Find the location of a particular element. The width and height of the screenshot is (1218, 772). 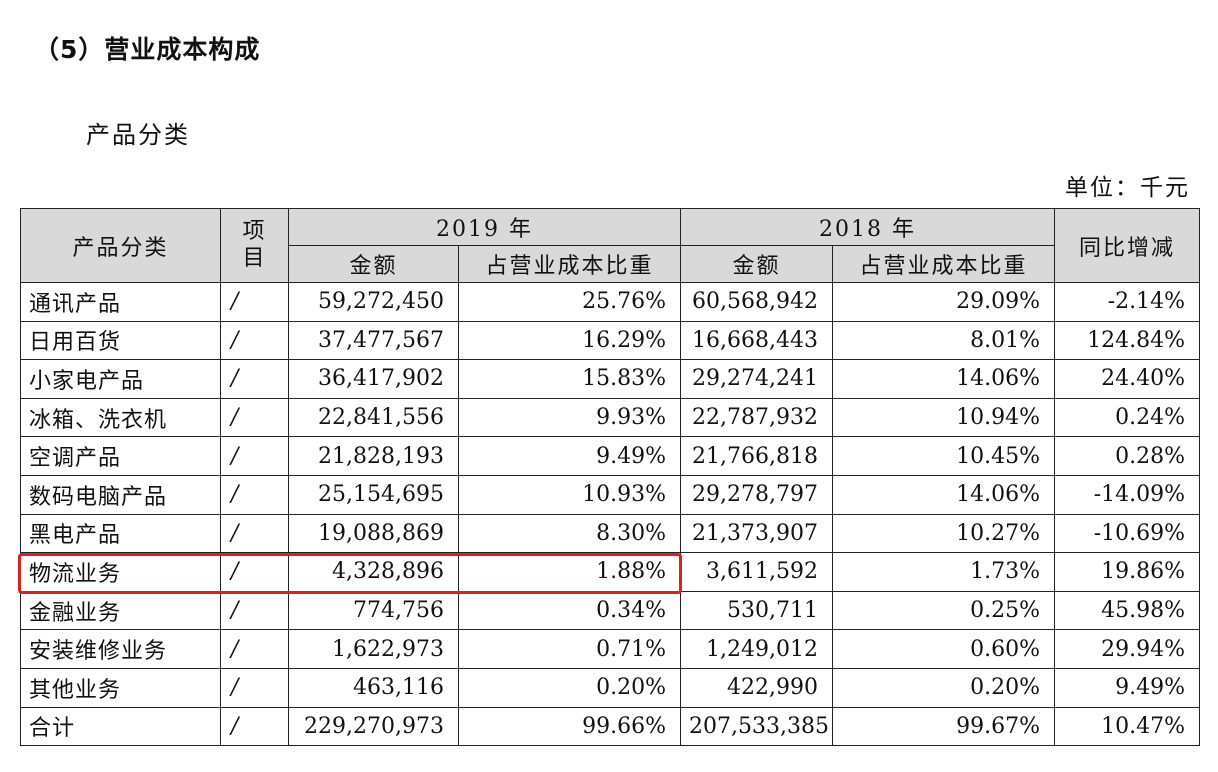

row-share-2018: 0.20% is located at coordinates (944, 687).